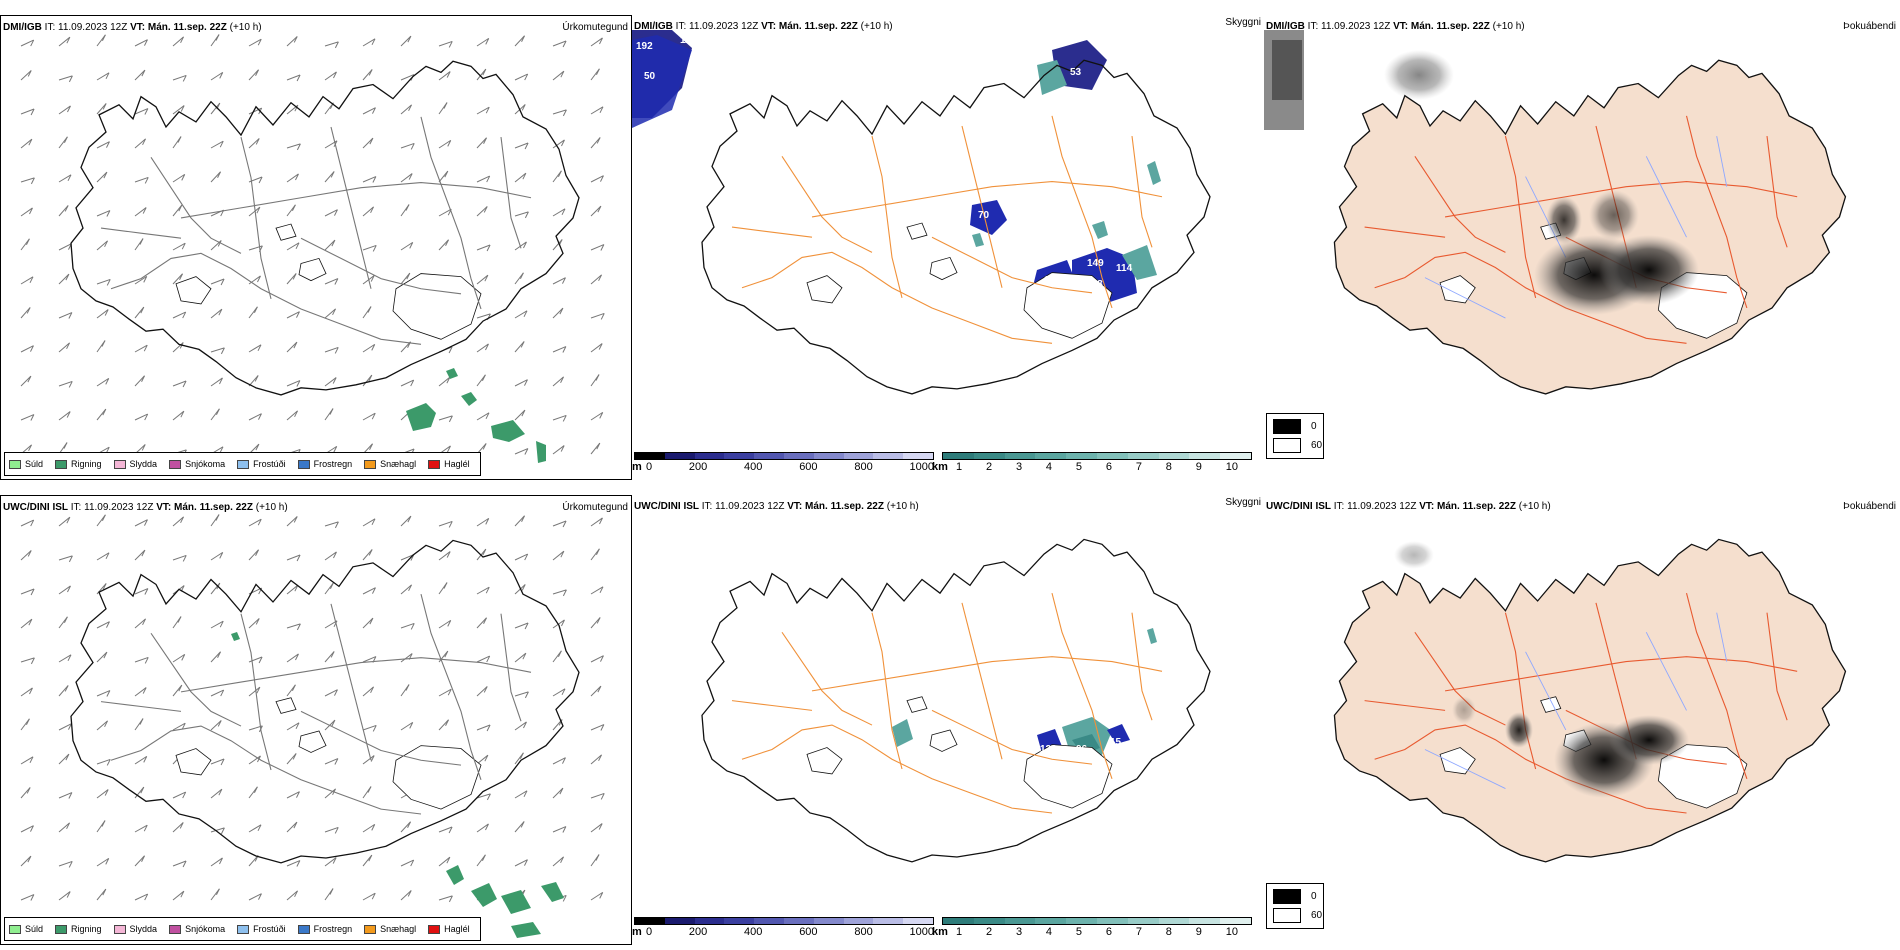 The image size is (1900, 950). Describe the element at coordinates (138, 464) in the screenshot. I see `legend-item: Slydda` at that location.